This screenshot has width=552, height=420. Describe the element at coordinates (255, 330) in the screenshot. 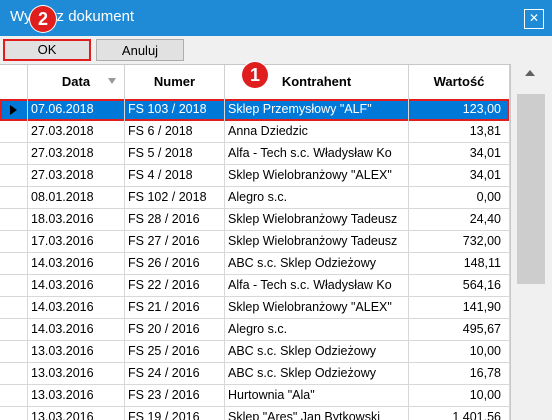

I see `table-row: 14.03.2016 FS 20 / 2016 Alegro s.c. 495,67` at that location.